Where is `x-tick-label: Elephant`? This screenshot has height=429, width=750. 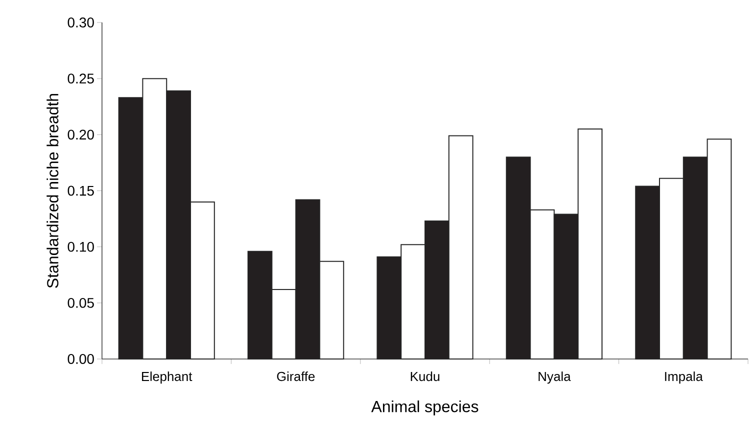 x-tick-label: Elephant is located at coordinates (167, 378).